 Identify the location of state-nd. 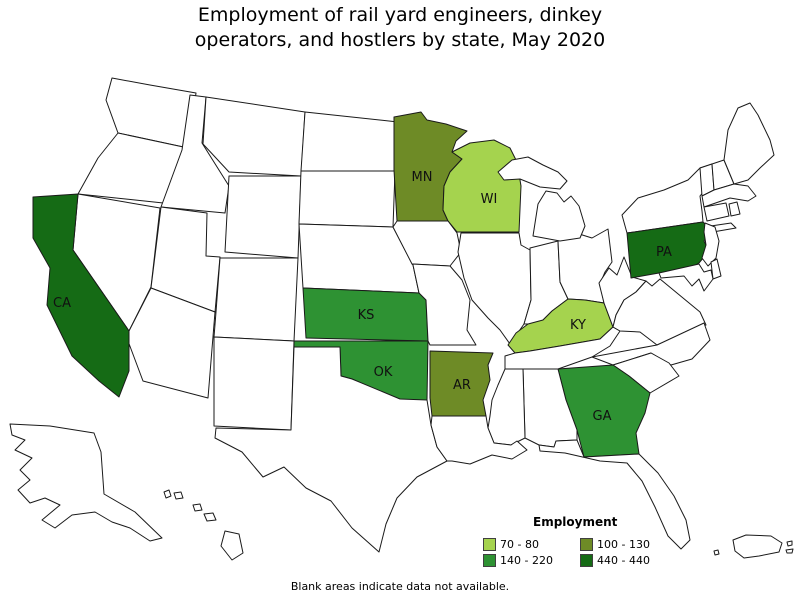
(349, 141).